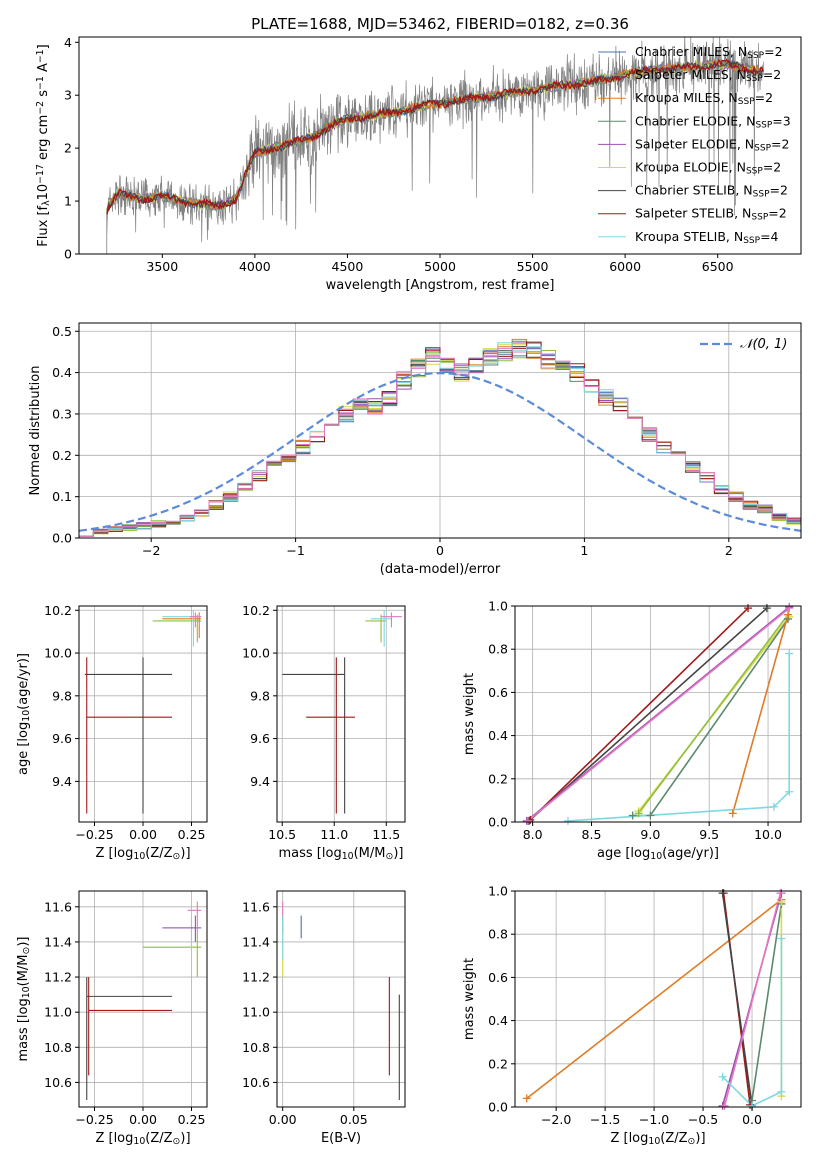  What do you see at coordinates (62, 413) in the screenshot?
I see `y-tick-label: 0.3` at bounding box center [62, 413].